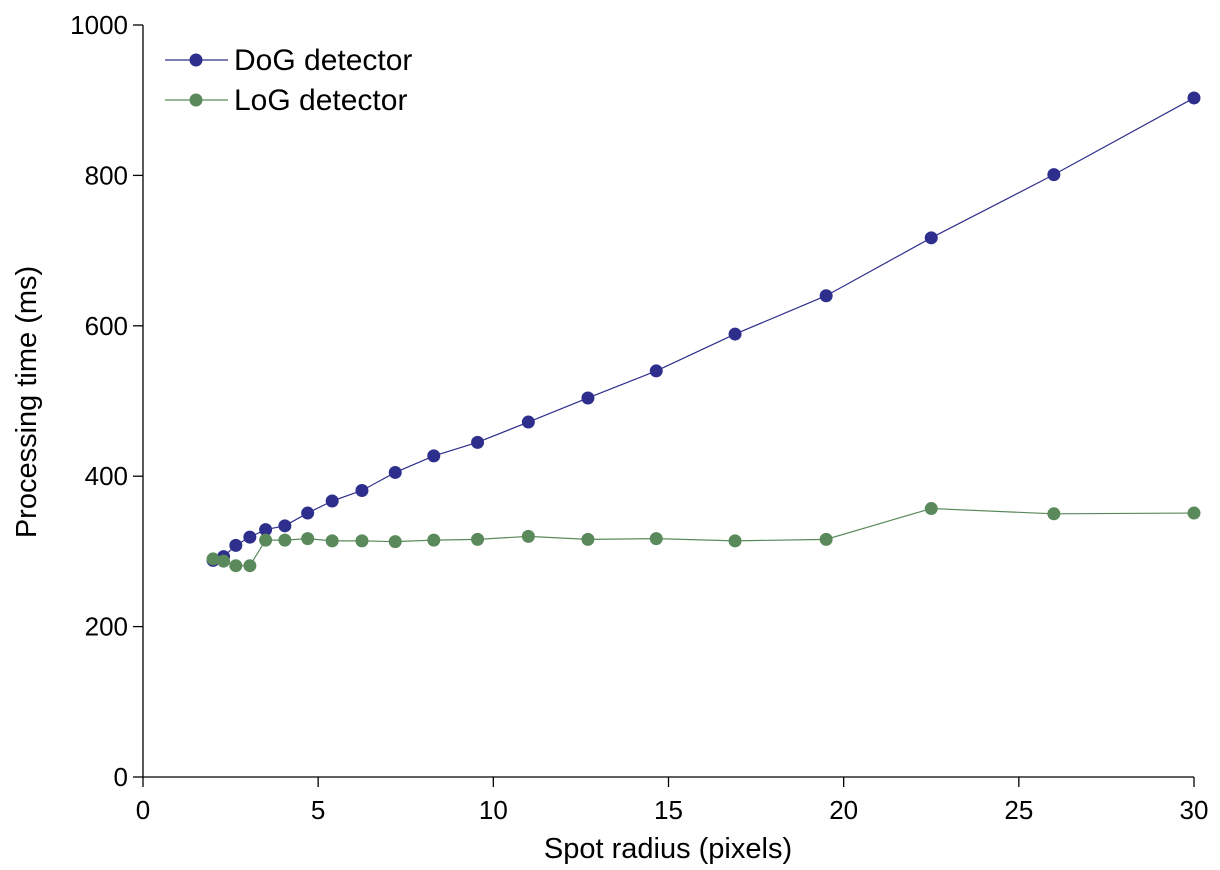 This screenshot has width=1220, height=870. Describe the element at coordinates (843, 810) in the screenshot. I see `x-tick-label: 20` at that location.